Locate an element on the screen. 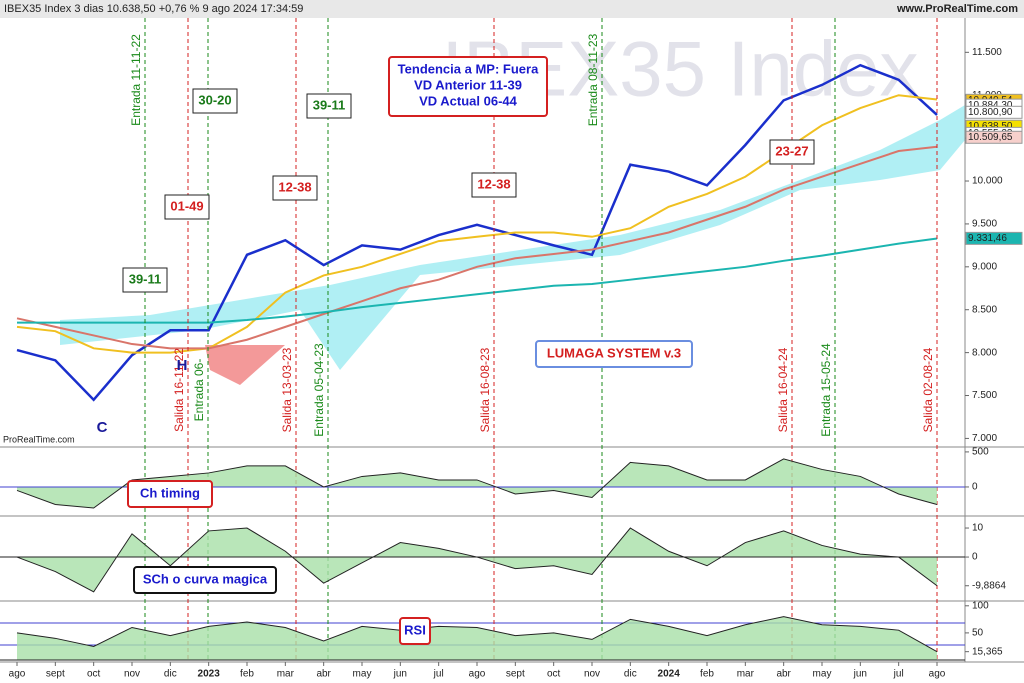 This screenshot has height=683, width=1024. y-tick-label: 7.000 is located at coordinates (984, 438).